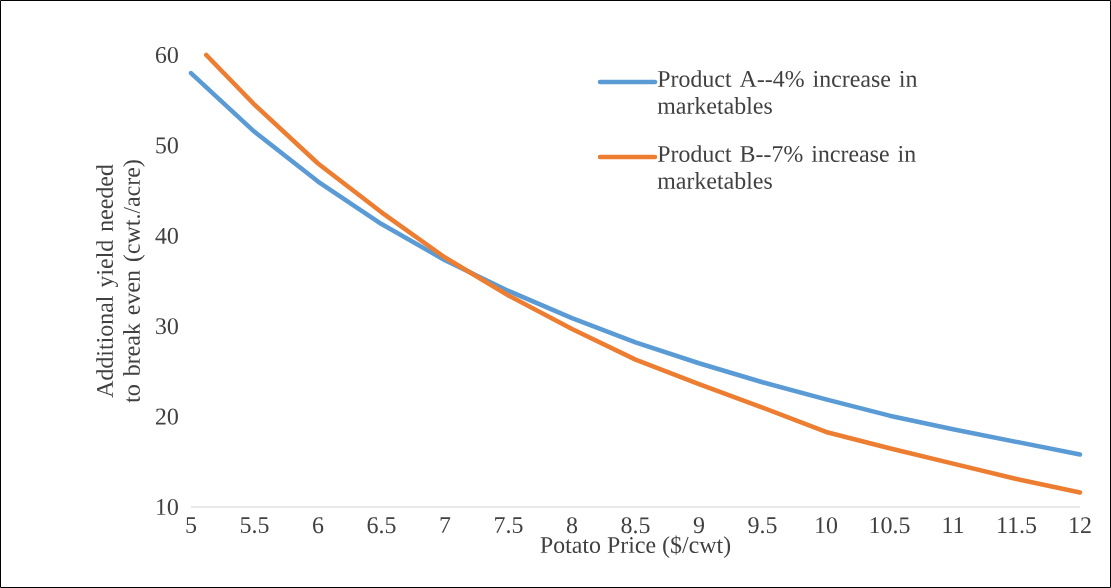 The width and height of the screenshot is (1111, 588). I want to click on x-tick-label: 6, so click(318, 525).